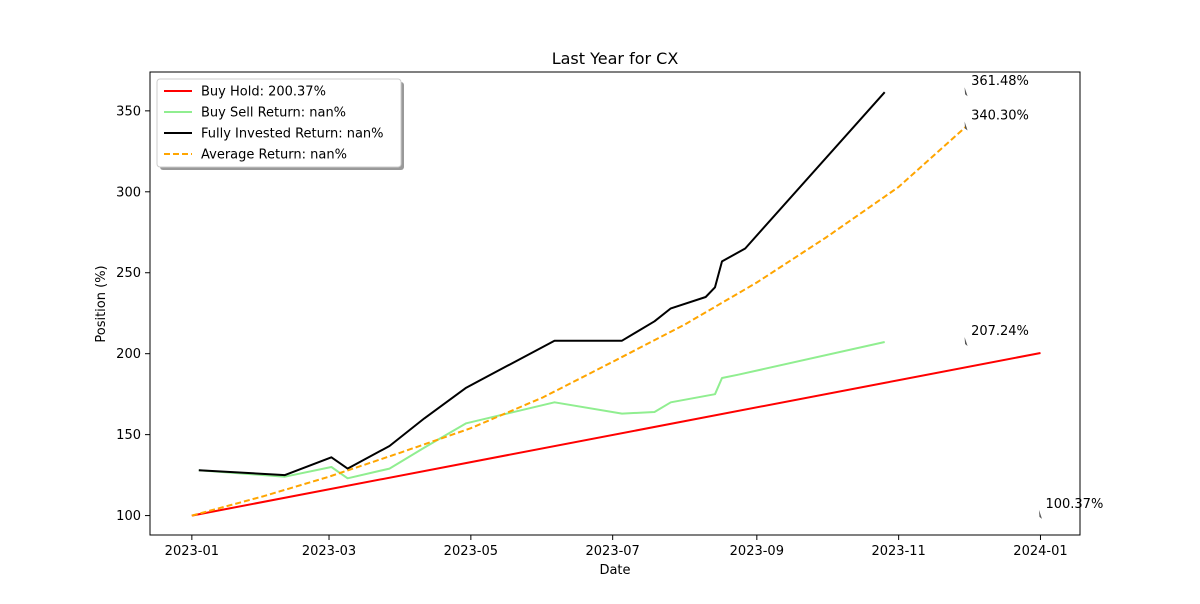 Image resolution: width=1200 pixels, height=604 pixels. Describe the element at coordinates (128, 192) in the screenshot. I see `y-tick-label: 300` at that location.